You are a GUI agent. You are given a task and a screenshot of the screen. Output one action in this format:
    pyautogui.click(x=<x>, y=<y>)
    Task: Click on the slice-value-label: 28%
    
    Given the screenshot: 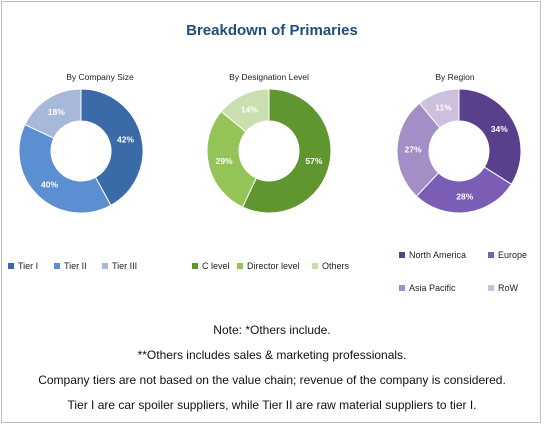 What is the action you would take?
    pyautogui.click(x=464, y=197)
    